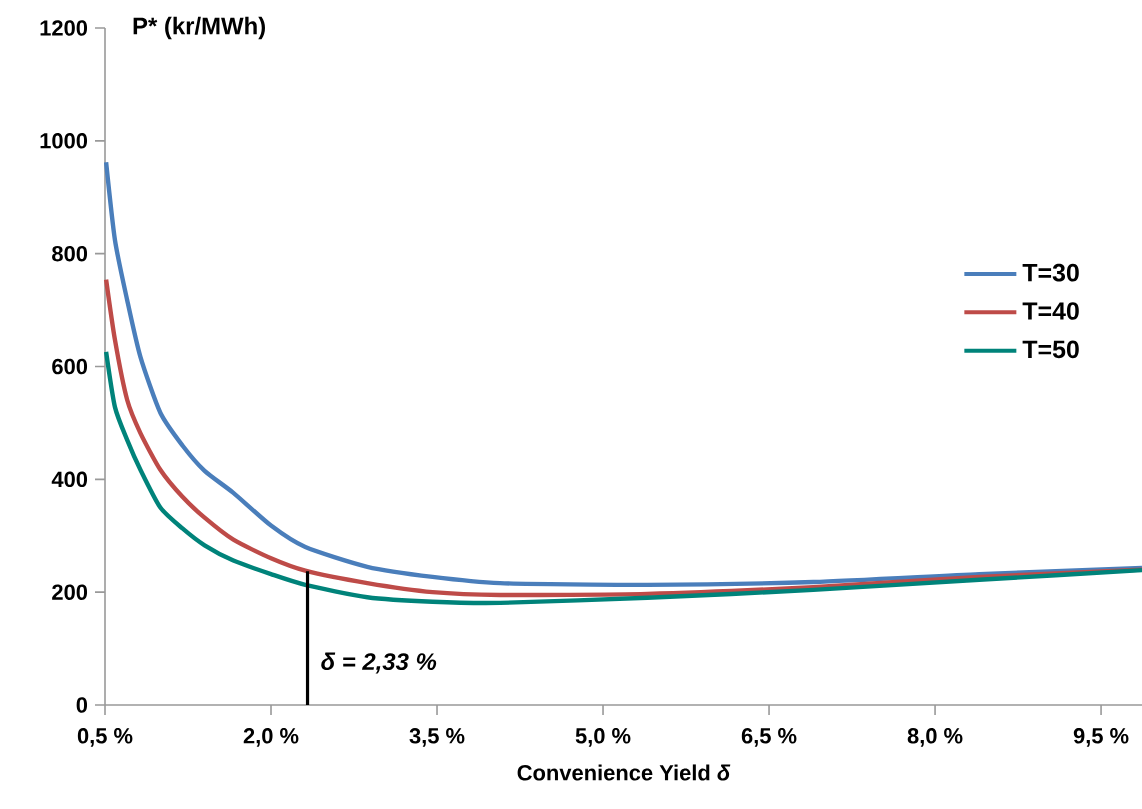  I want to click on x-tick-label: 3,5 %, so click(437, 737).